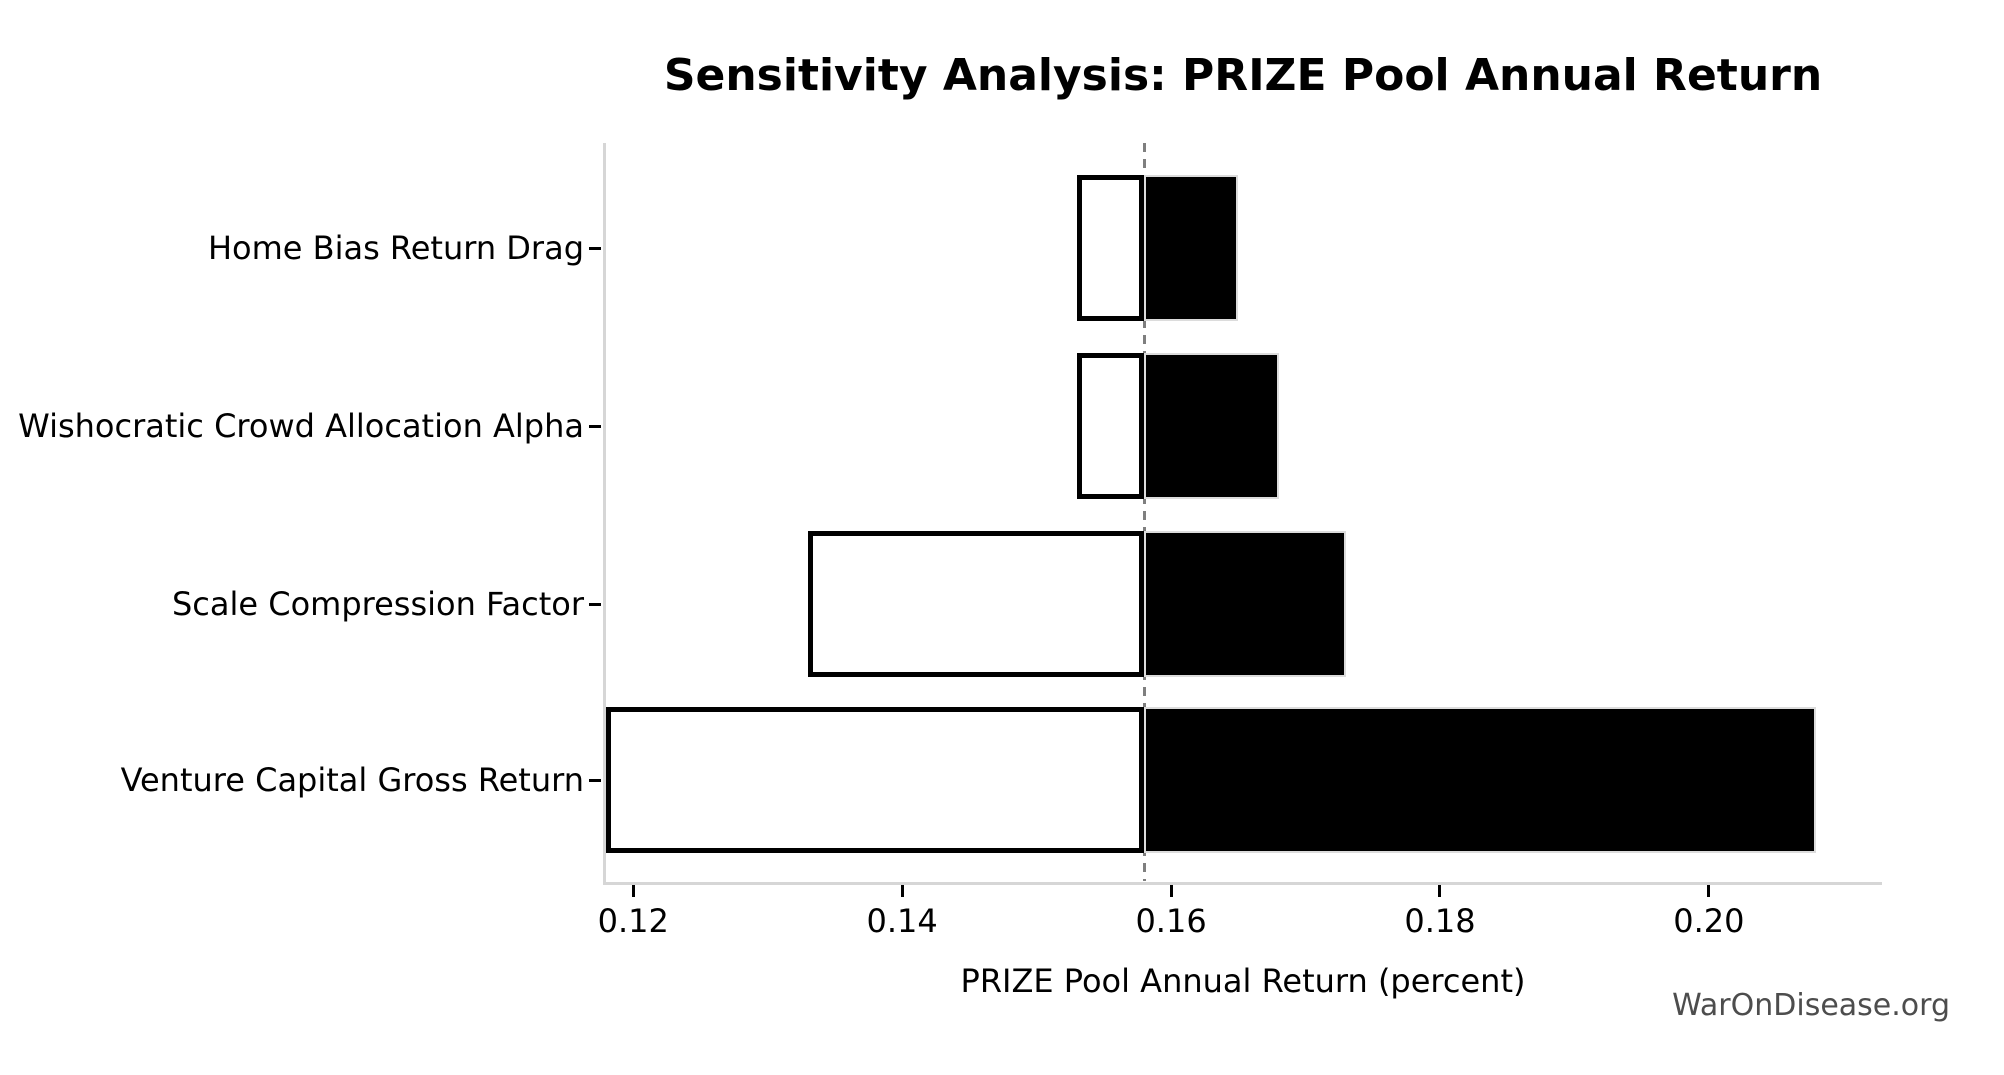 This screenshot has height=1075, width=2004. Describe the element at coordinates (1171, 921) in the screenshot. I see `x-tick-label-2: 0.16` at that location.